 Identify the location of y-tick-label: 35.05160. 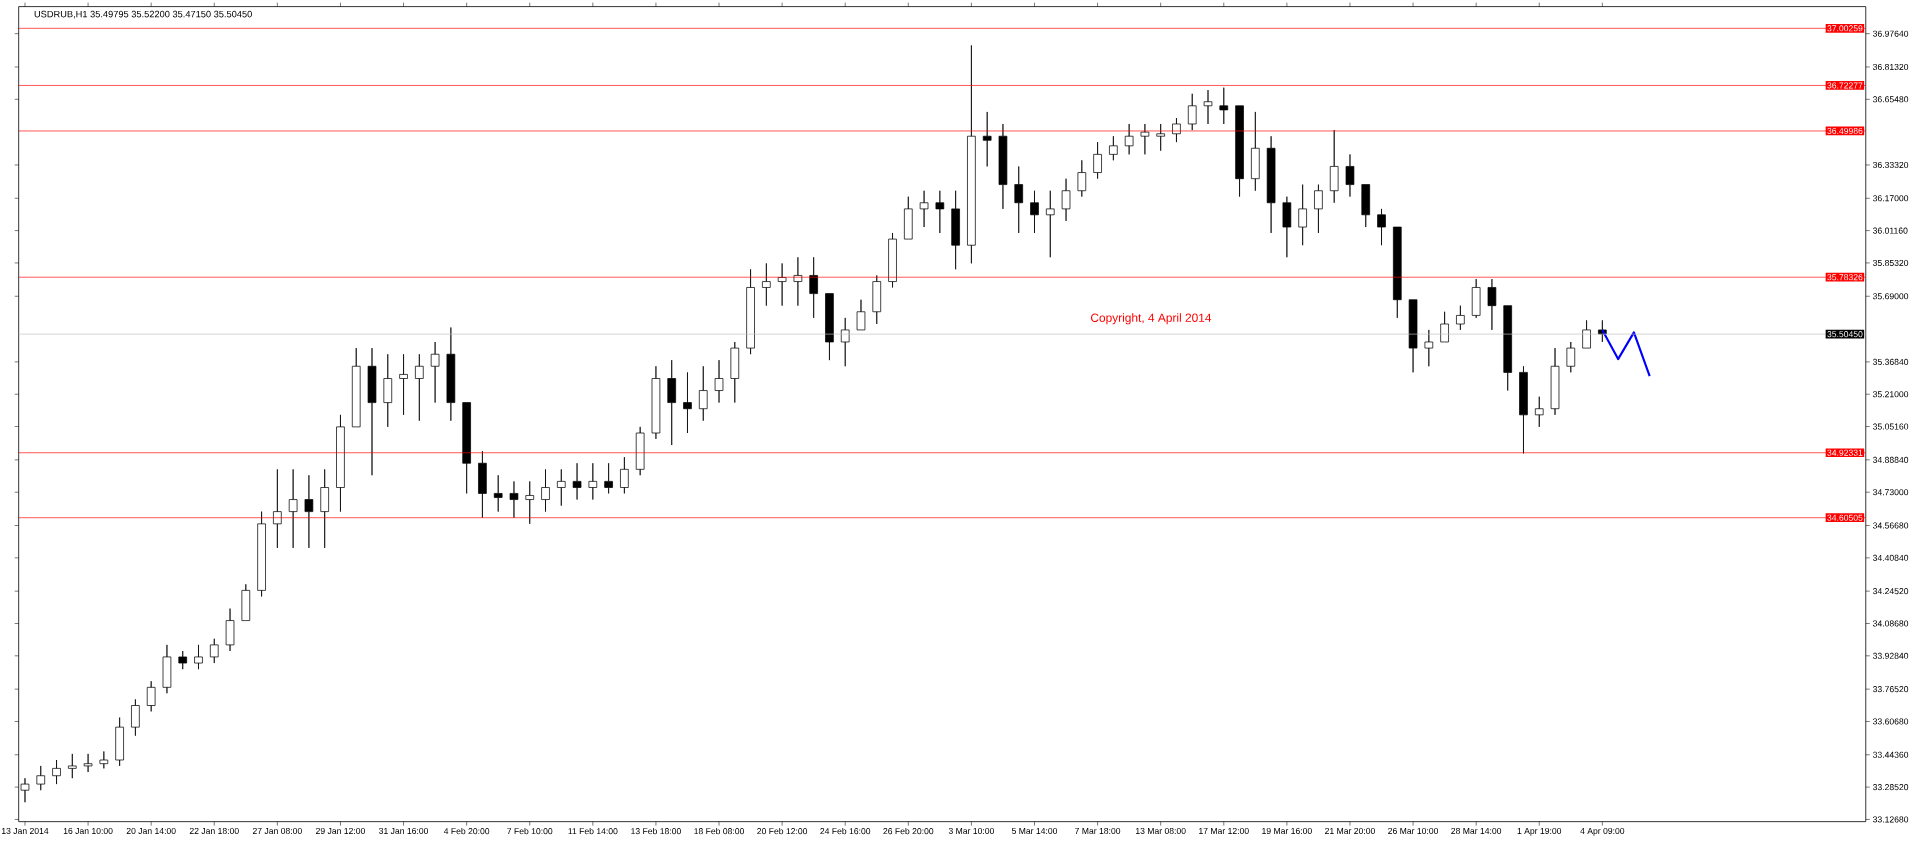
(1890, 426).